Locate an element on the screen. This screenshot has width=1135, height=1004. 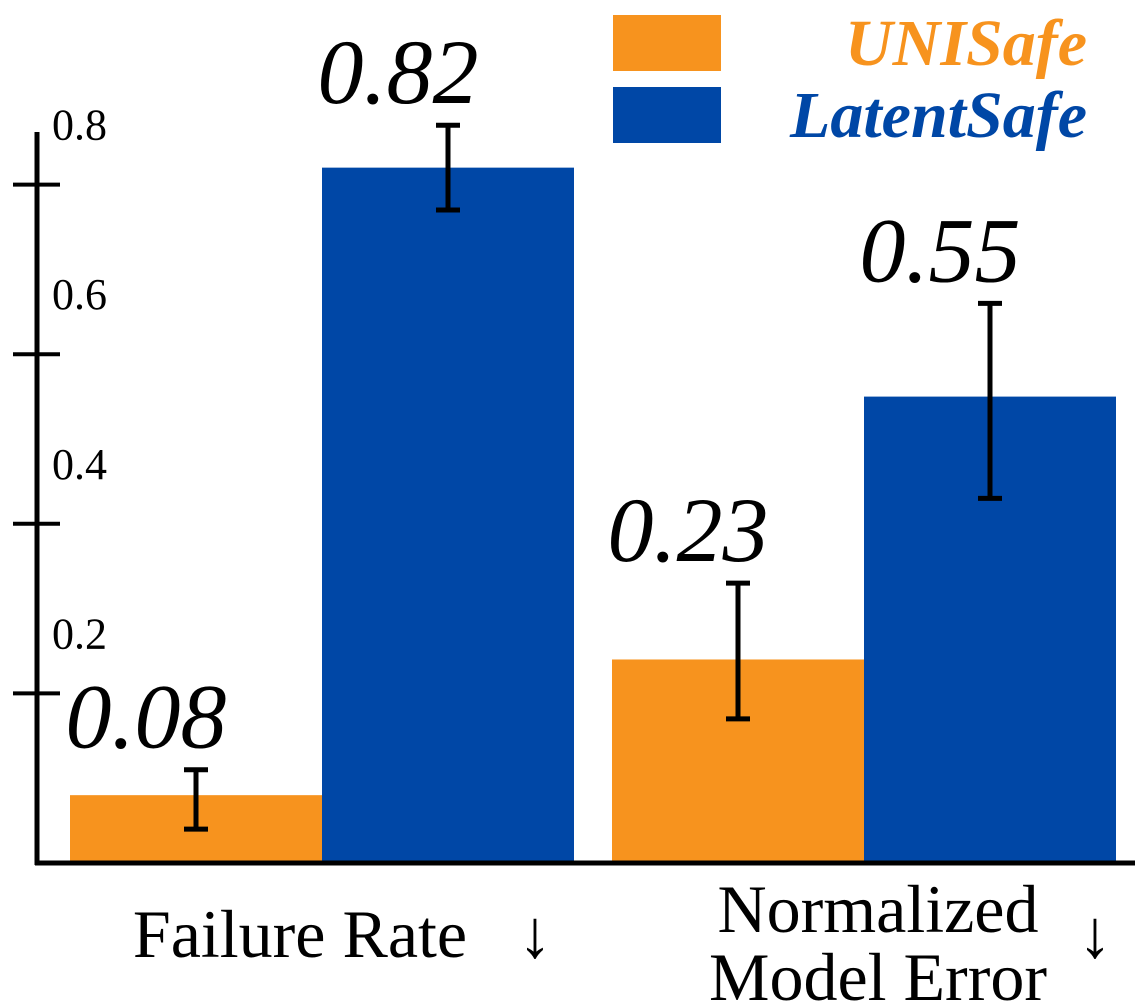
legend-swatch-latentsafe is located at coordinates (667, 115).